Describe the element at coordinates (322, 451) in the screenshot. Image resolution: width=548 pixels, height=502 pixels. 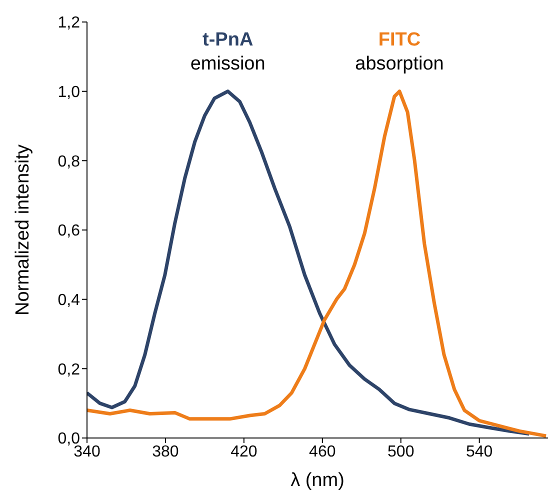
I see `x-tick-label: 460` at that location.